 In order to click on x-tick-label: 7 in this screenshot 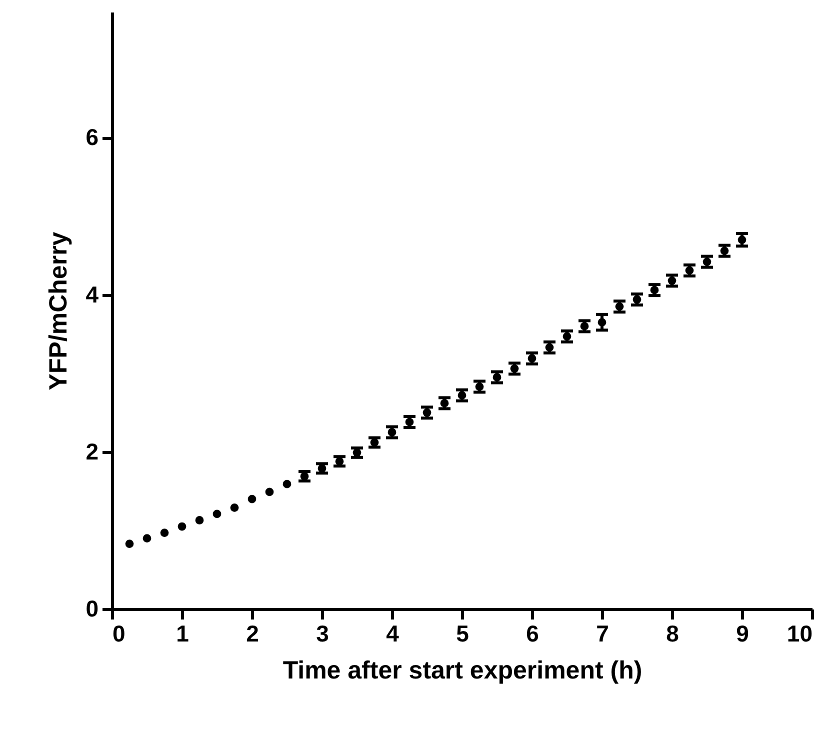, I will do `click(602, 633)`.